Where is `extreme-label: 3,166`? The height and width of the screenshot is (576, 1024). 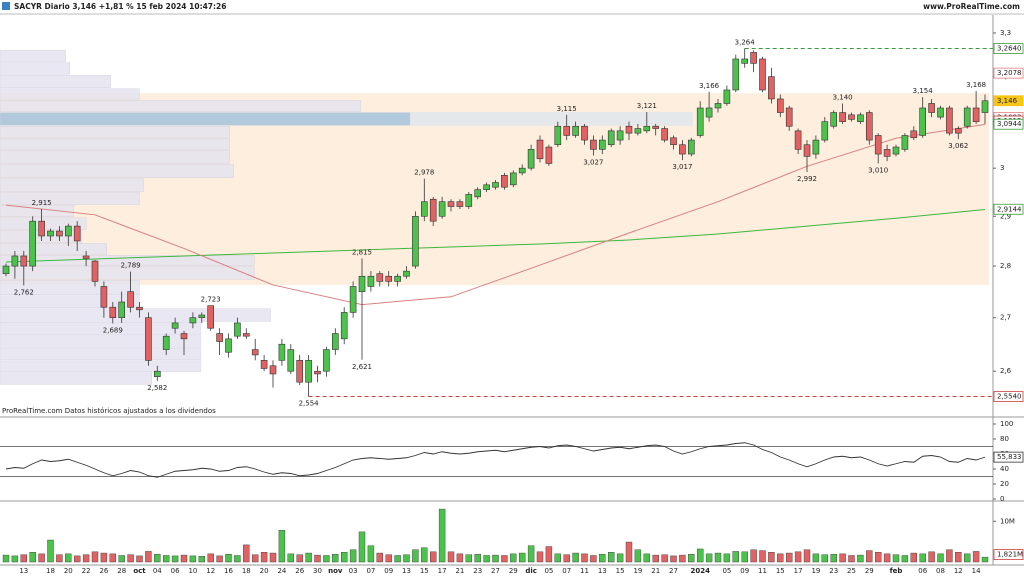
extreme-label: 3,166 is located at coordinates (709, 86).